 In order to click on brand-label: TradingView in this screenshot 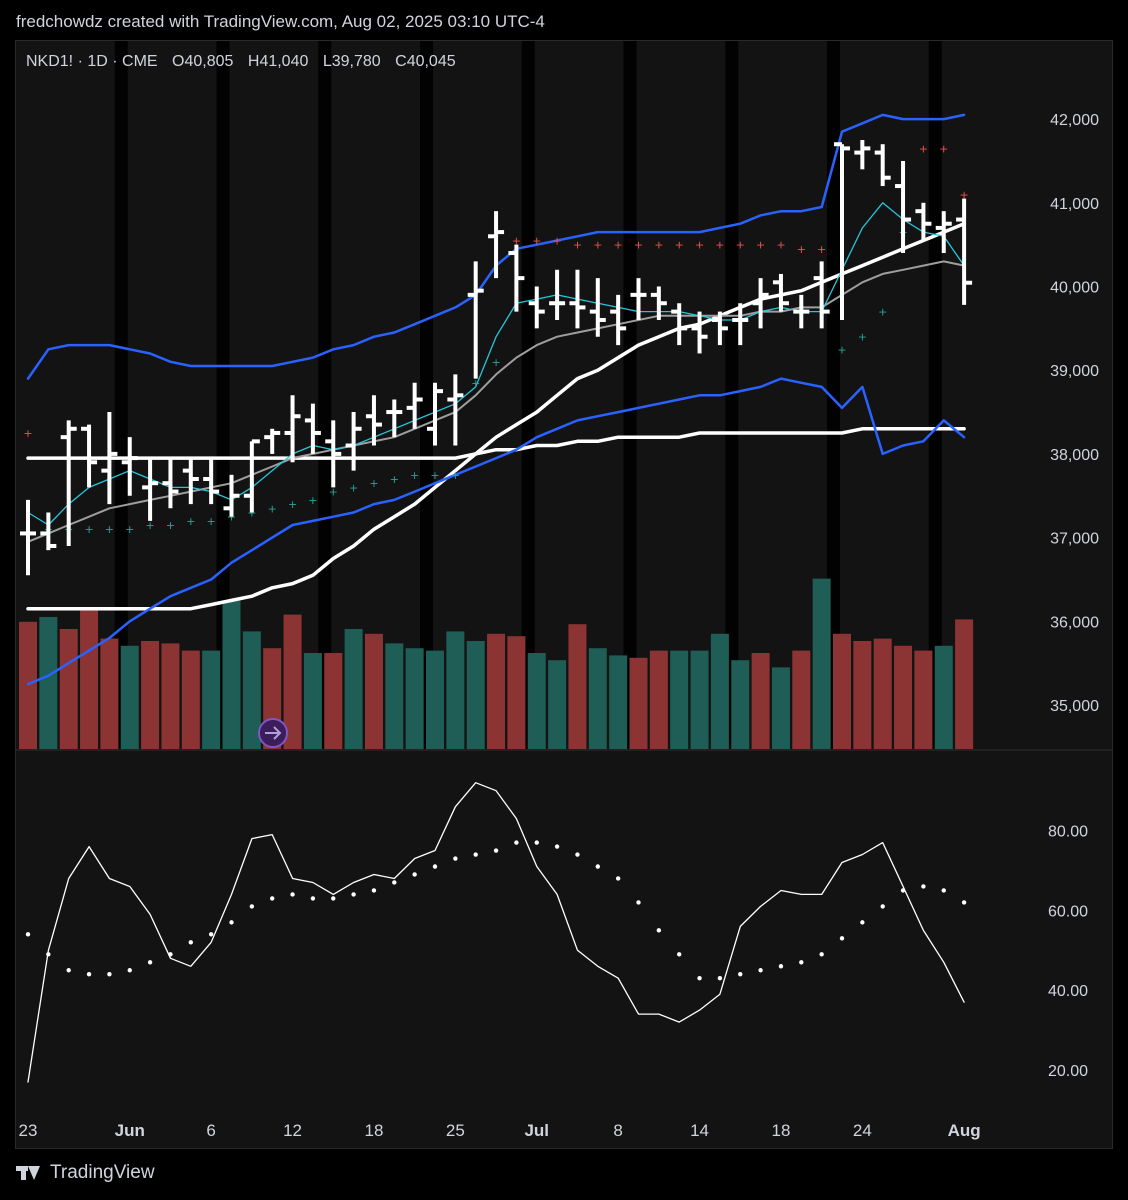, I will do `click(102, 1172)`.